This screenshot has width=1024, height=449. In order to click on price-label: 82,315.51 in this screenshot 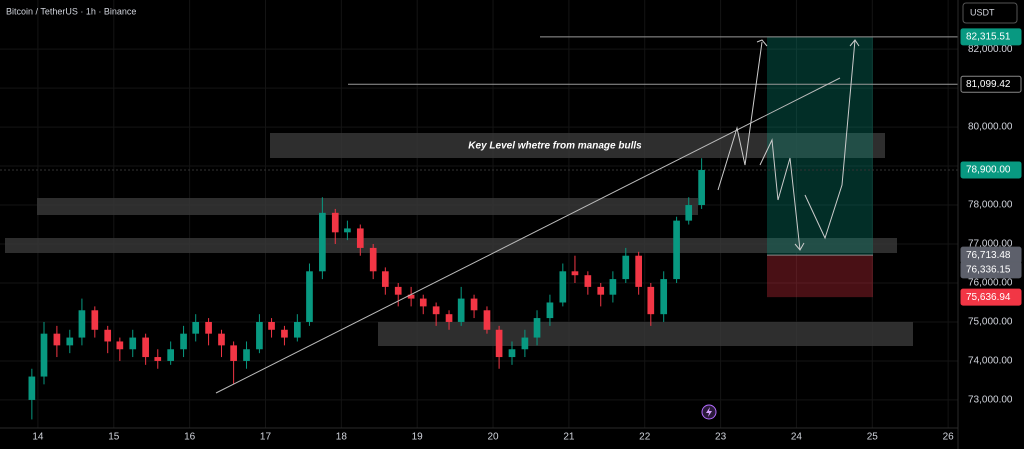, I will do `click(988, 36)`.